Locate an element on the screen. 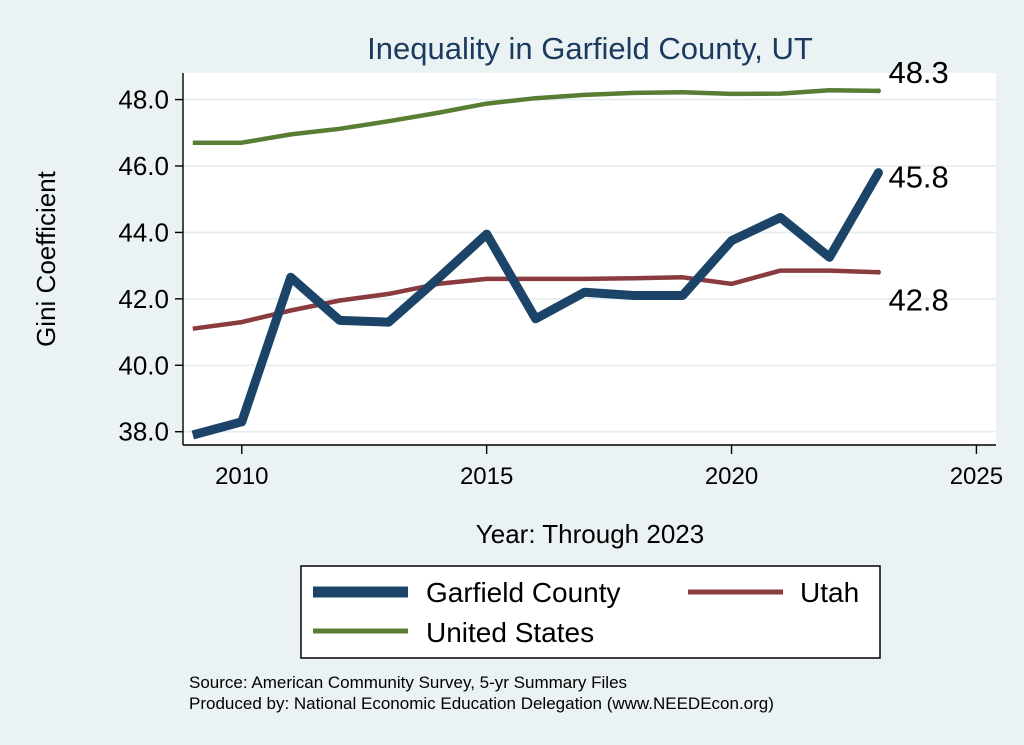 The width and height of the screenshot is (1024, 745). legend-box is located at coordinates (590, 612).